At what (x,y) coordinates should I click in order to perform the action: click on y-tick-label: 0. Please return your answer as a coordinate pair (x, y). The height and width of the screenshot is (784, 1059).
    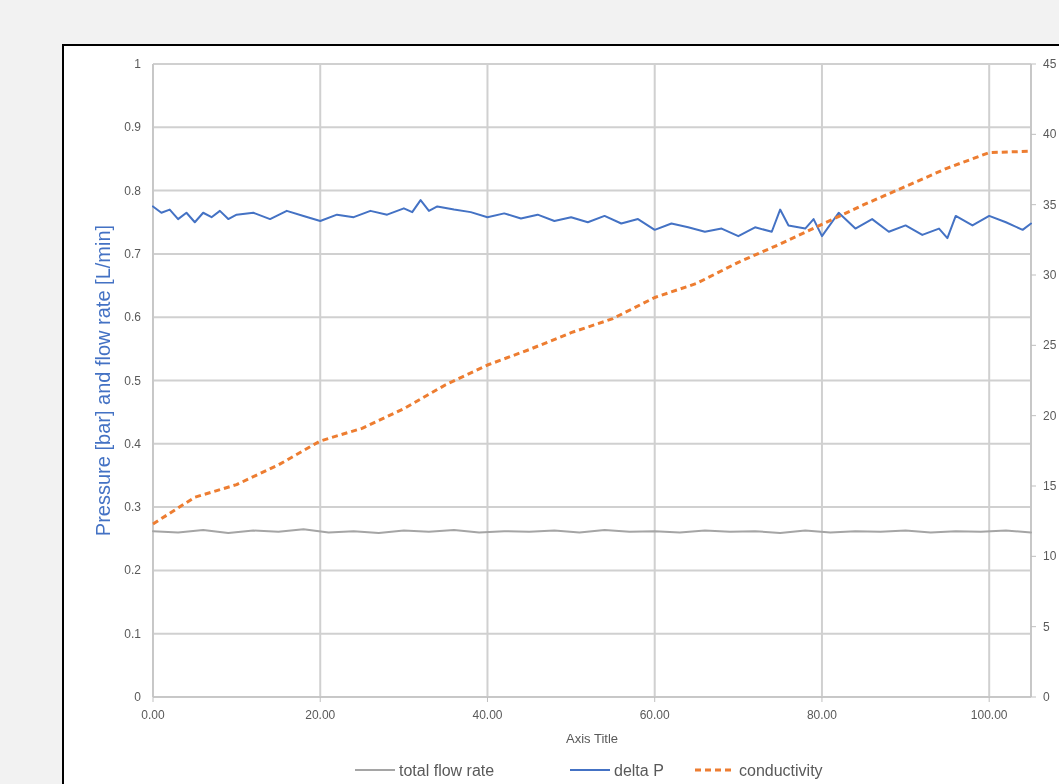
    Looking at the image, I should click on (138, 697).